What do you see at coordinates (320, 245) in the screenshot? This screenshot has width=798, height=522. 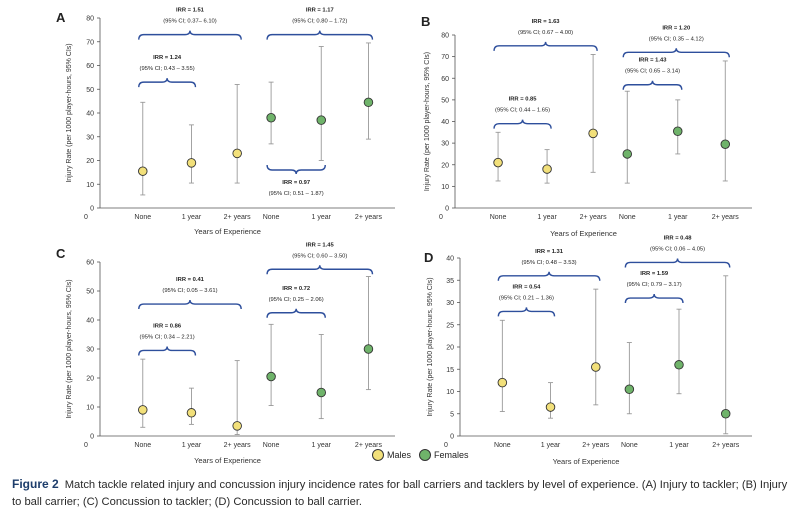 I see `irr-value-label: IRR = 1.45` at bounding box center [320, 245].